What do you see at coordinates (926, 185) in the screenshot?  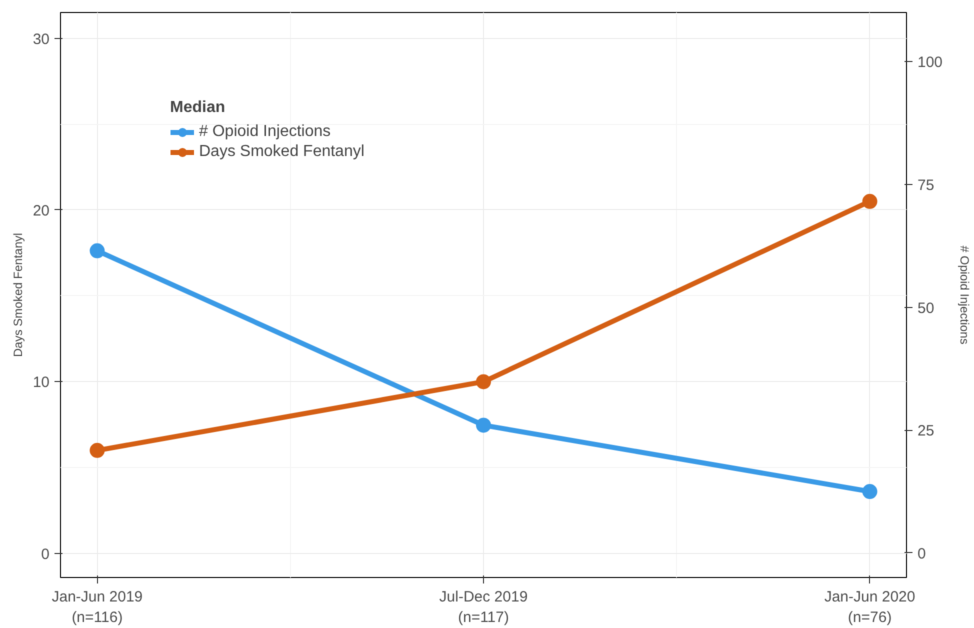 I see `y2-tick-label: 75` at bounding box center [926, 185].